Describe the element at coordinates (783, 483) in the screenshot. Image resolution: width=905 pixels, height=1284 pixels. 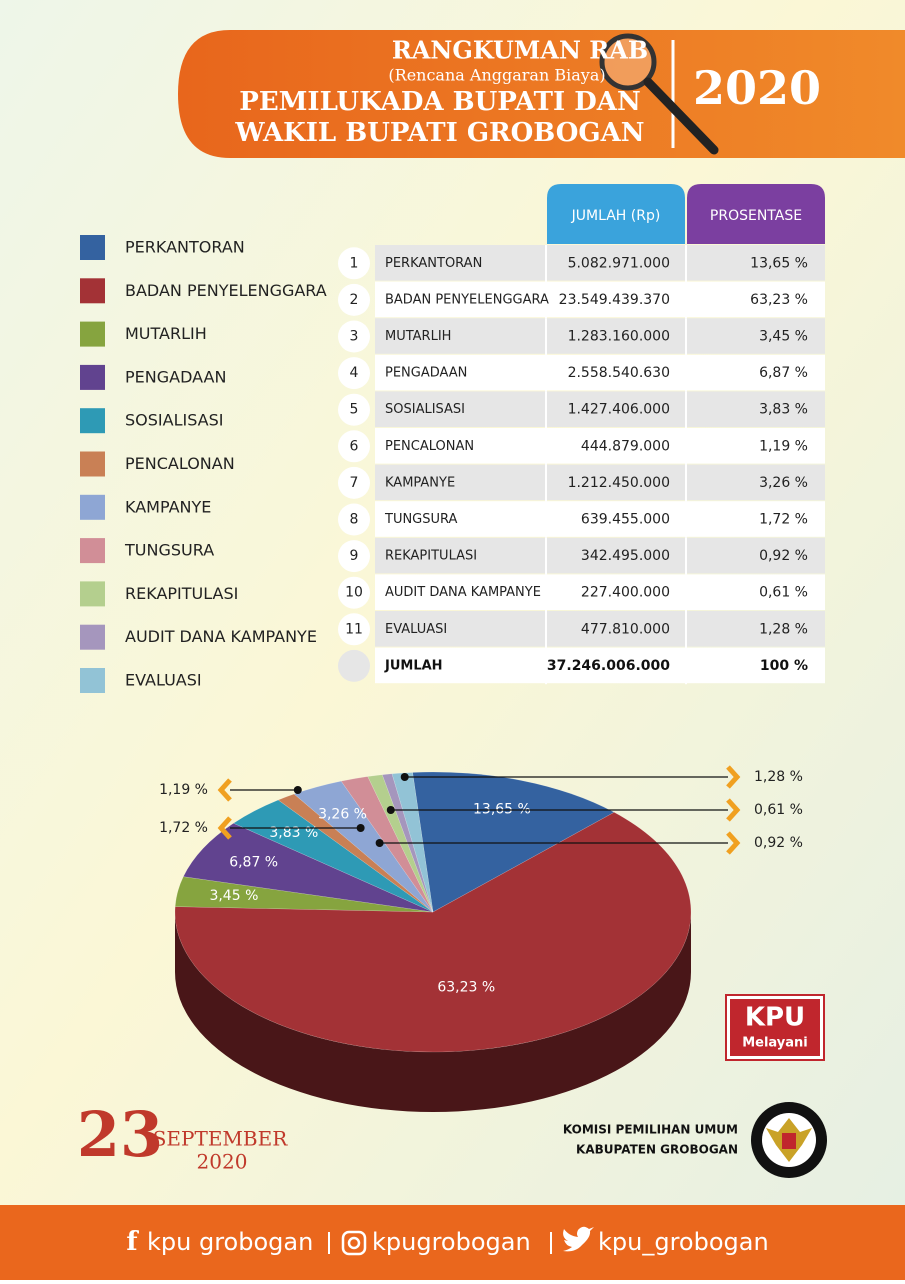
I see `row-percent: 3,26 %` at that location.